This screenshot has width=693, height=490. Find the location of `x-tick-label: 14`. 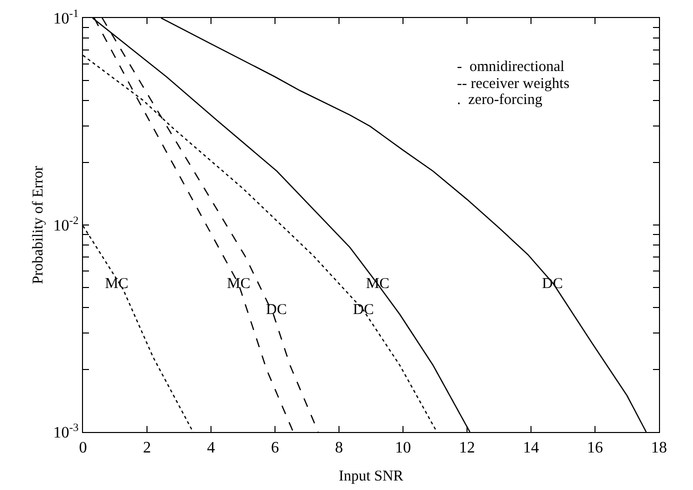

x-tick-label: 14 is located at coordinates (531, 447).